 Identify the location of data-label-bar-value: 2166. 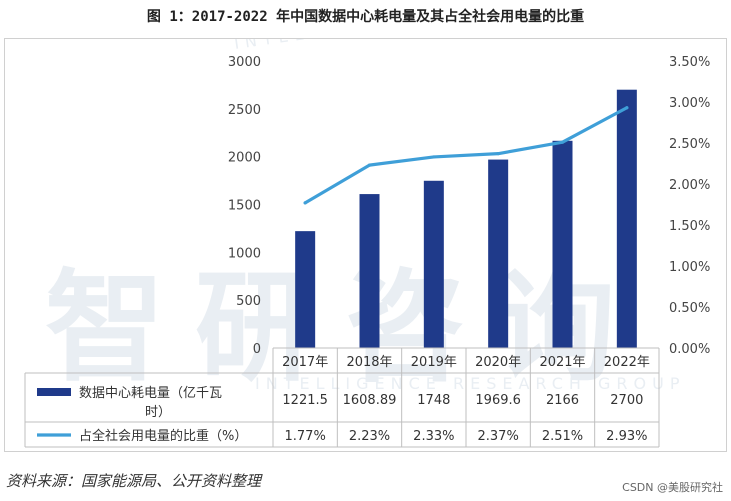
(562, 400).